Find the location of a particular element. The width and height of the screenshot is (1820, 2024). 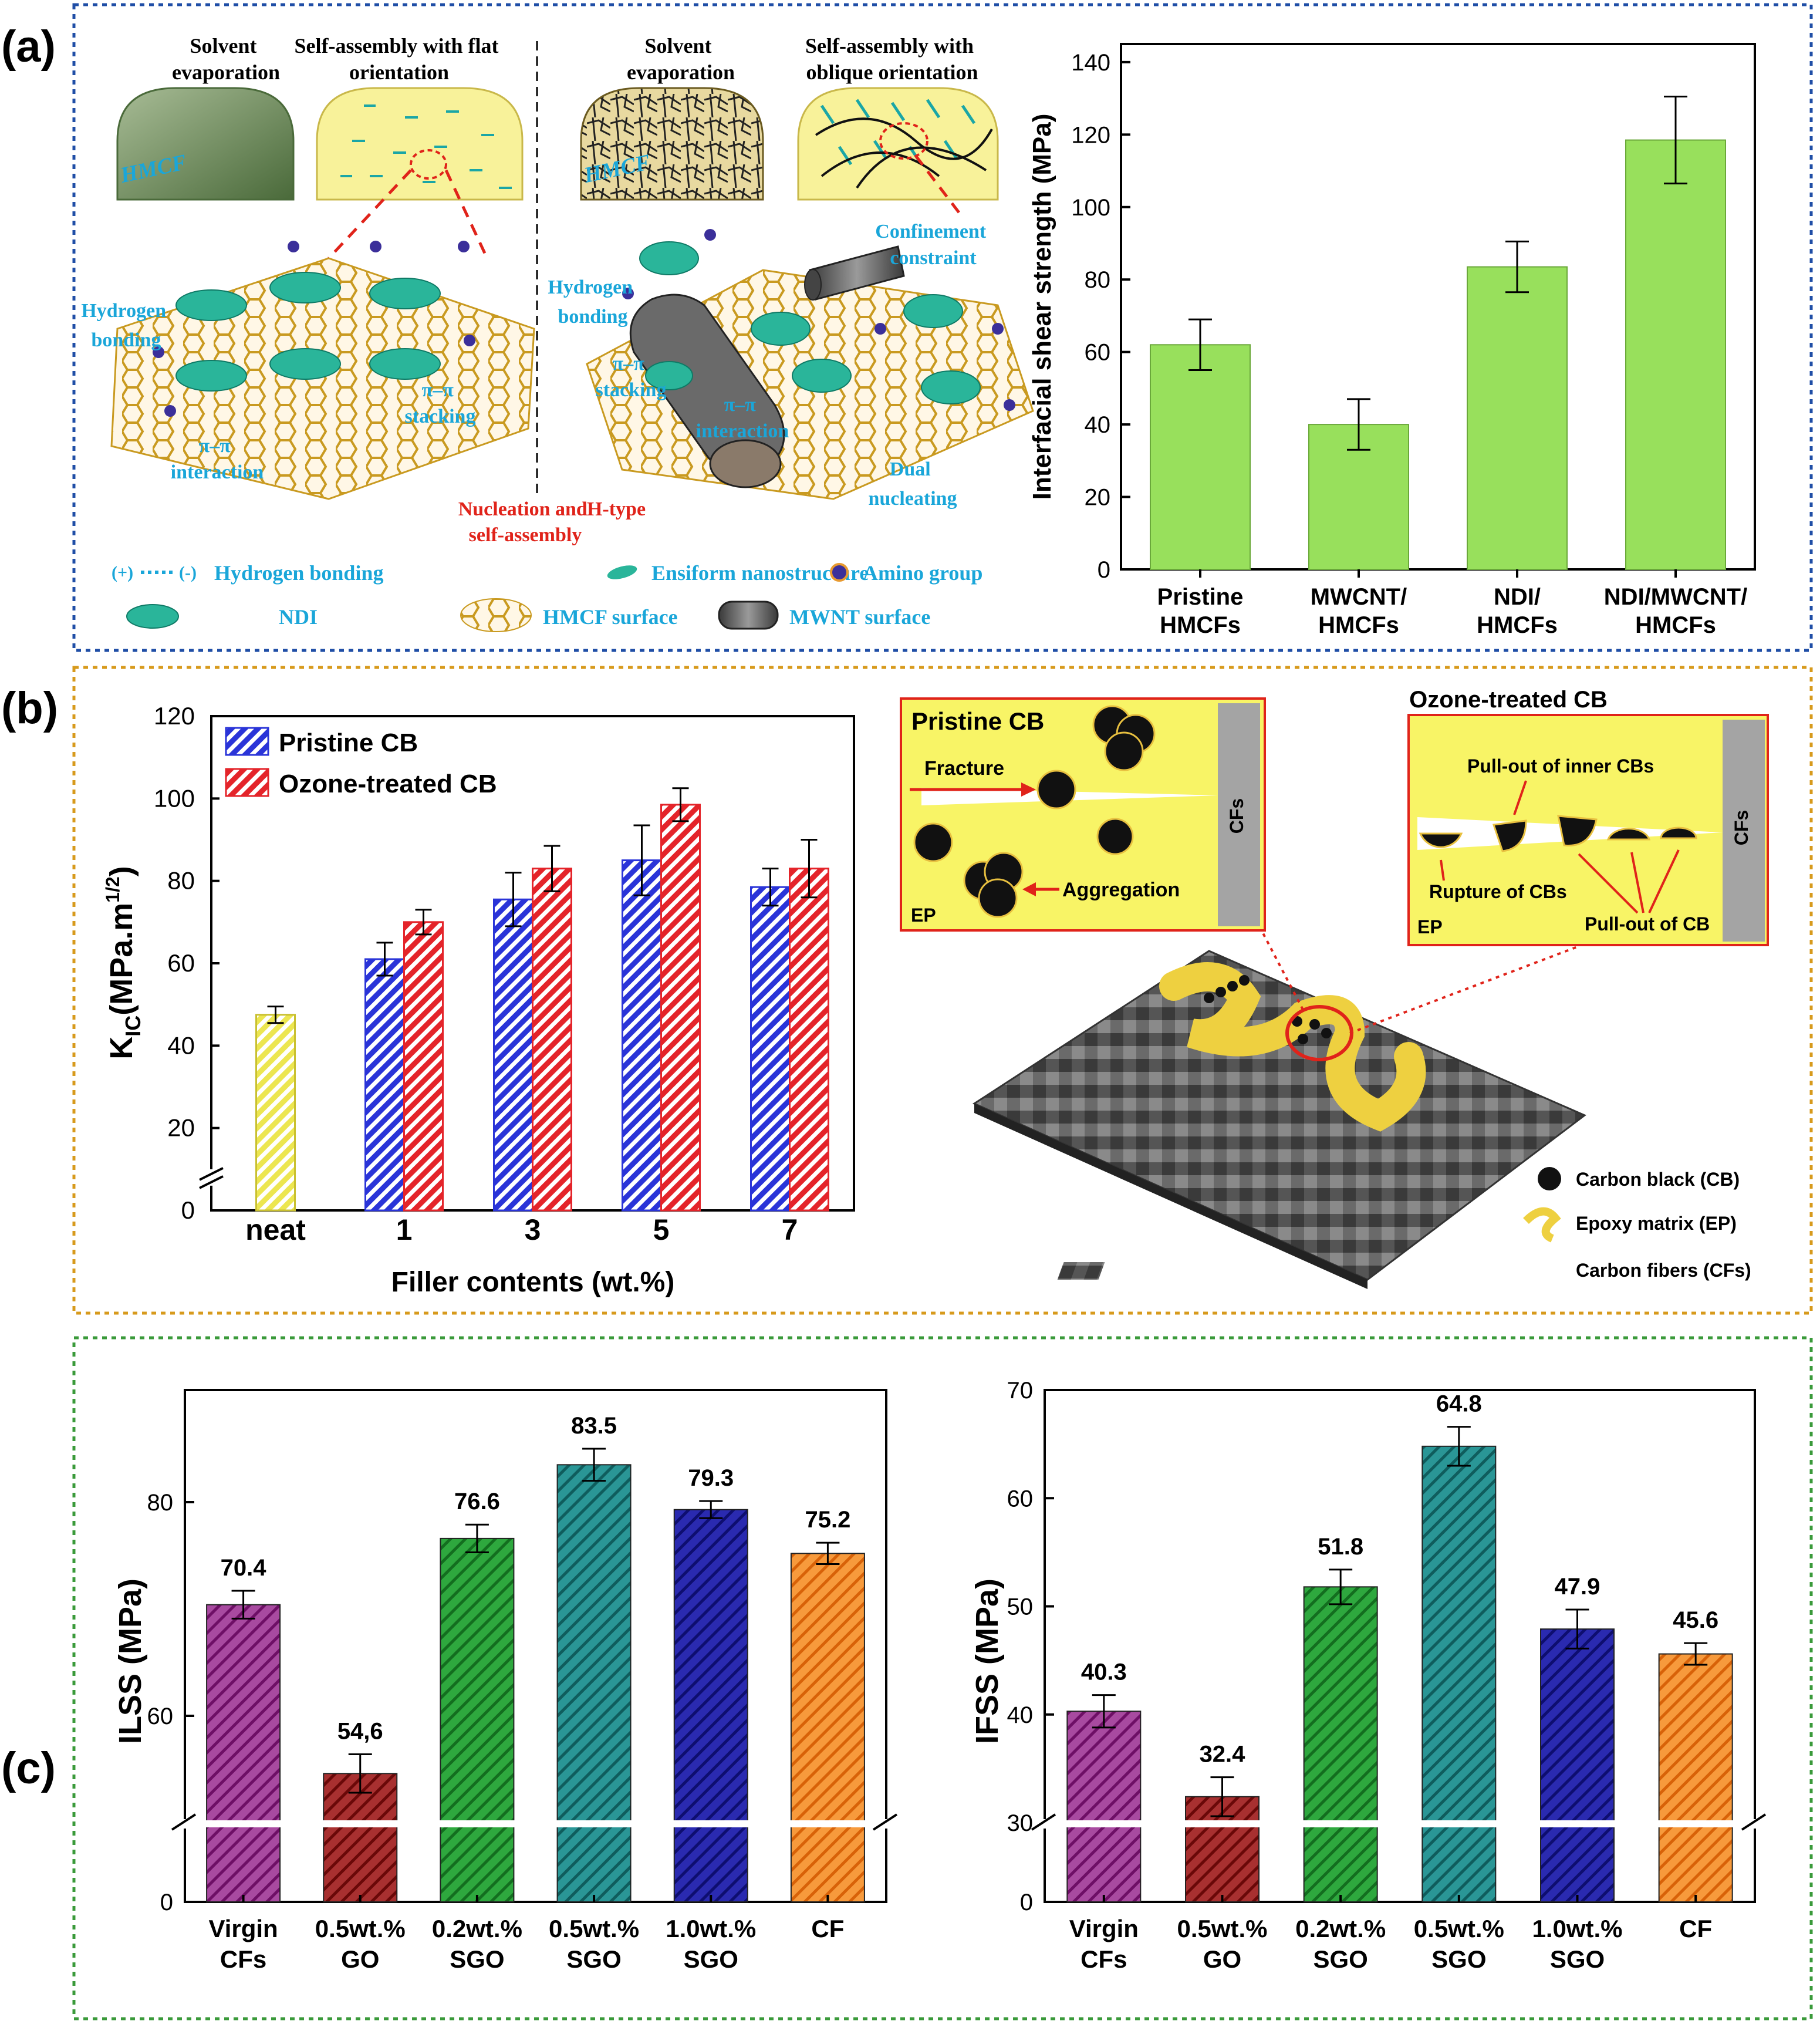

solvent-evaporation-label-2: Solvent evaporation is located at coordinates (681, 59).